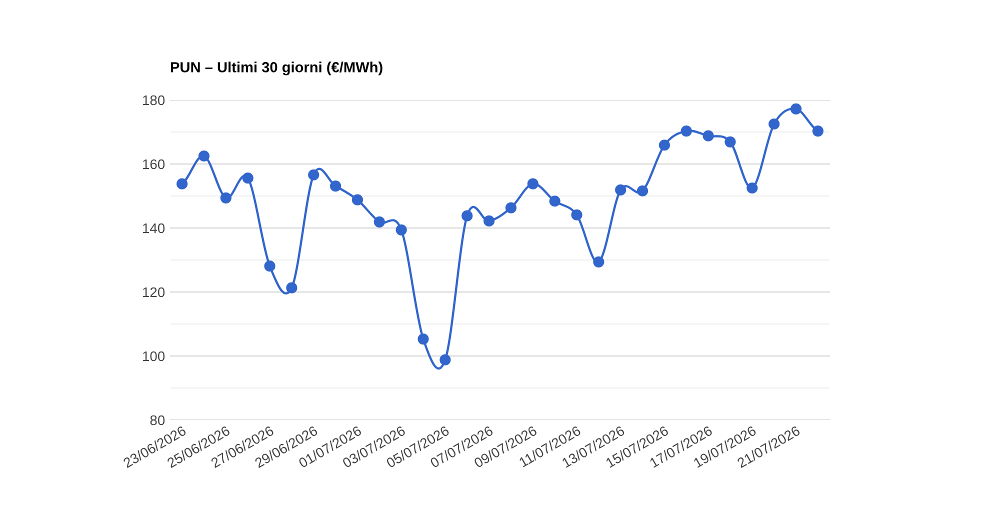 This screenshot has width=1000, height=520. Describe the element at coordinates (154, 228) in the screenshot. I see `y-tick-label: 140` at that location.